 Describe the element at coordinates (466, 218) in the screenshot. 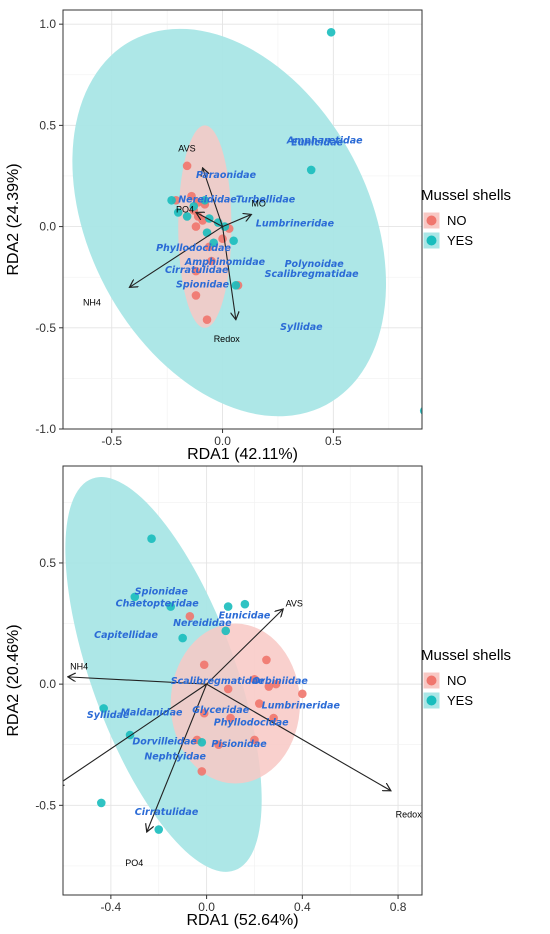

I see `legend: Mussel shells NO YES` at that location.